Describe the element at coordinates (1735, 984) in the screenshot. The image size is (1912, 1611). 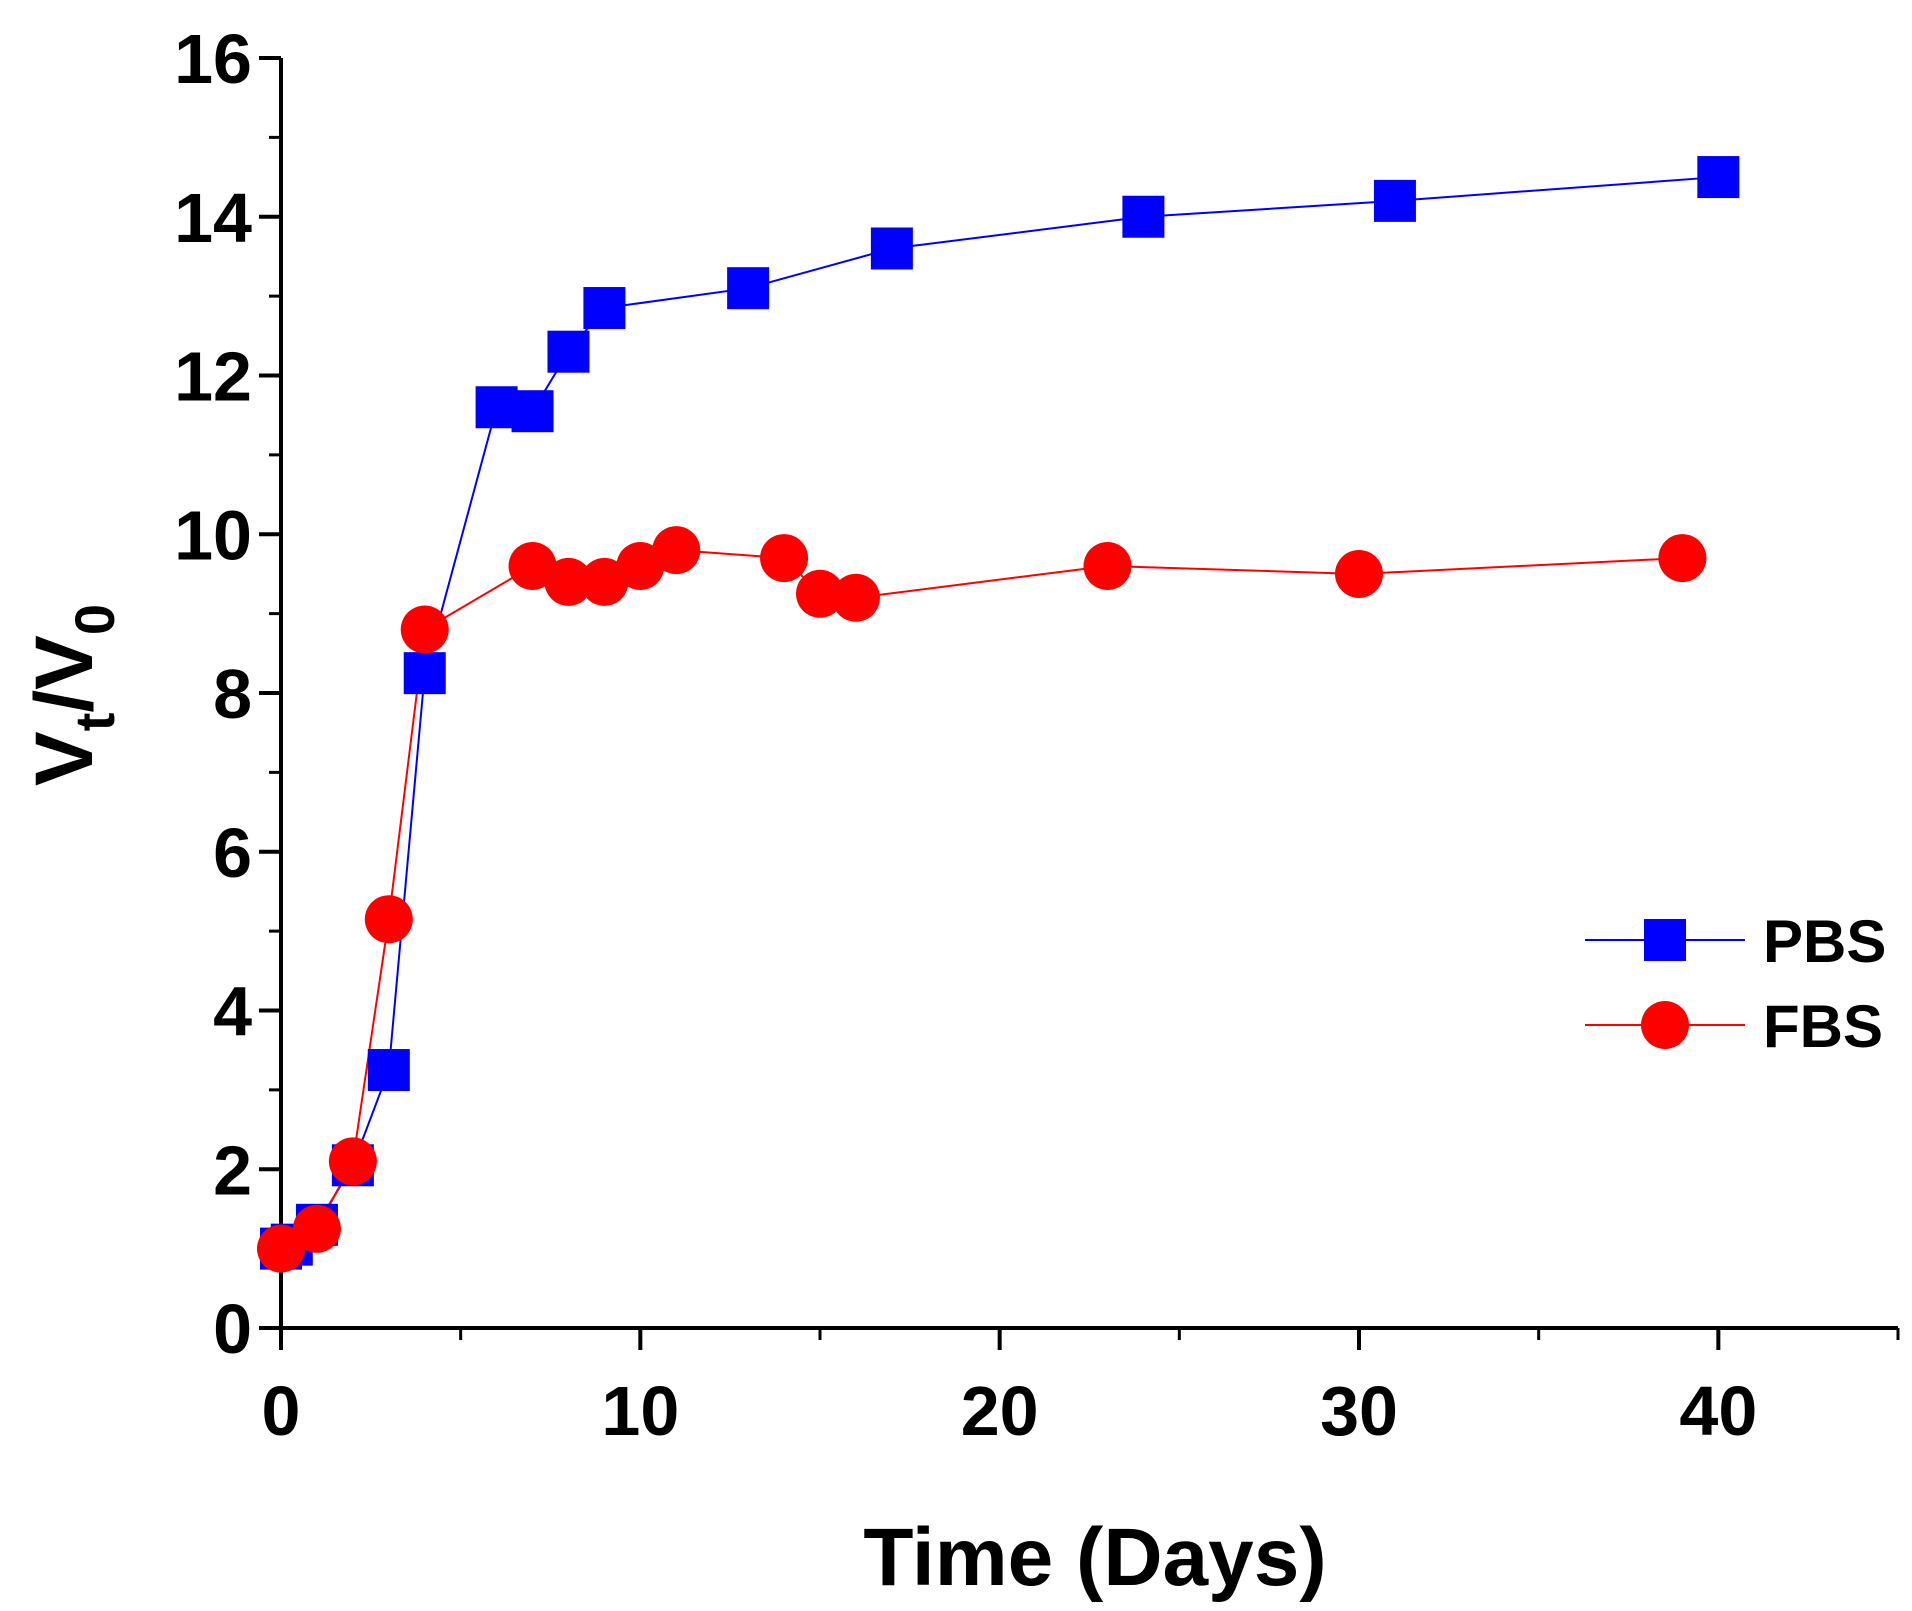
I see `legend: PBS FBS` at that location.